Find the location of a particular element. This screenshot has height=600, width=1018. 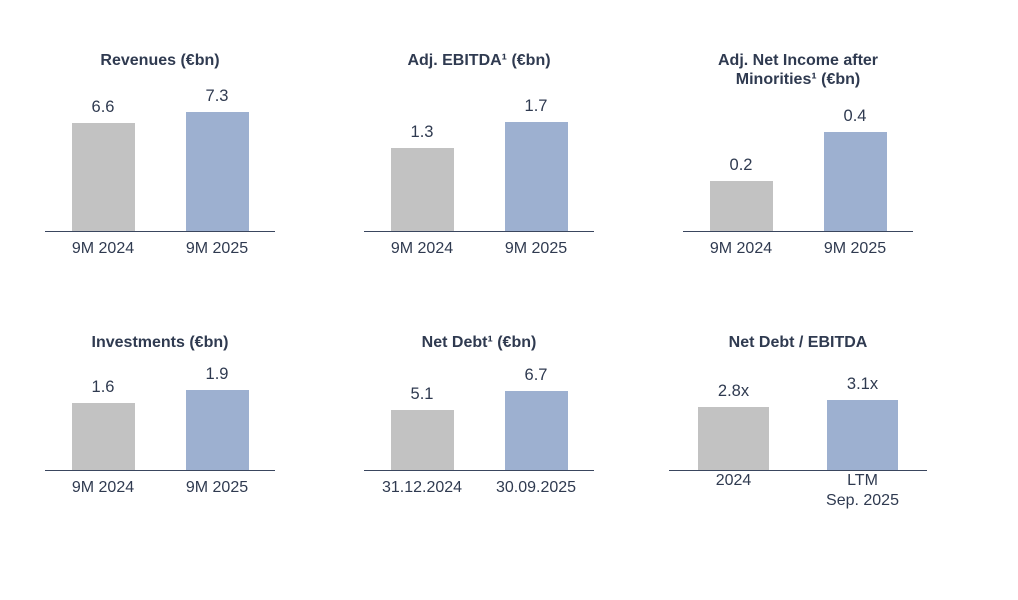

chart-title: Net Debt / EBITDA is located at coordinates (798, 342).